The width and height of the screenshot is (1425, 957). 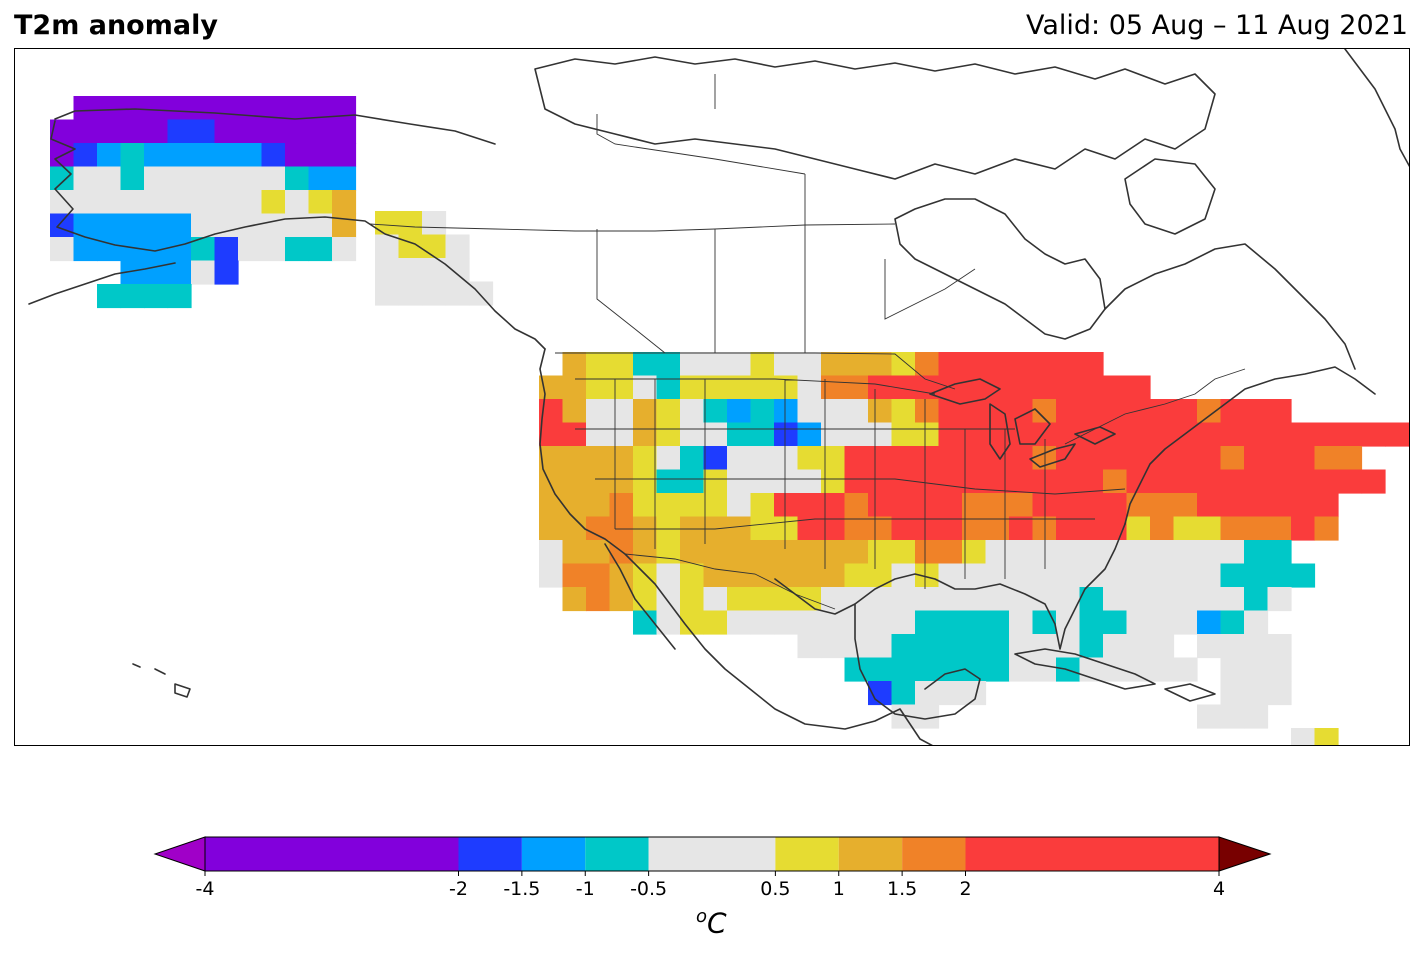 I want to click on us-states, so click(x=850, y=483).